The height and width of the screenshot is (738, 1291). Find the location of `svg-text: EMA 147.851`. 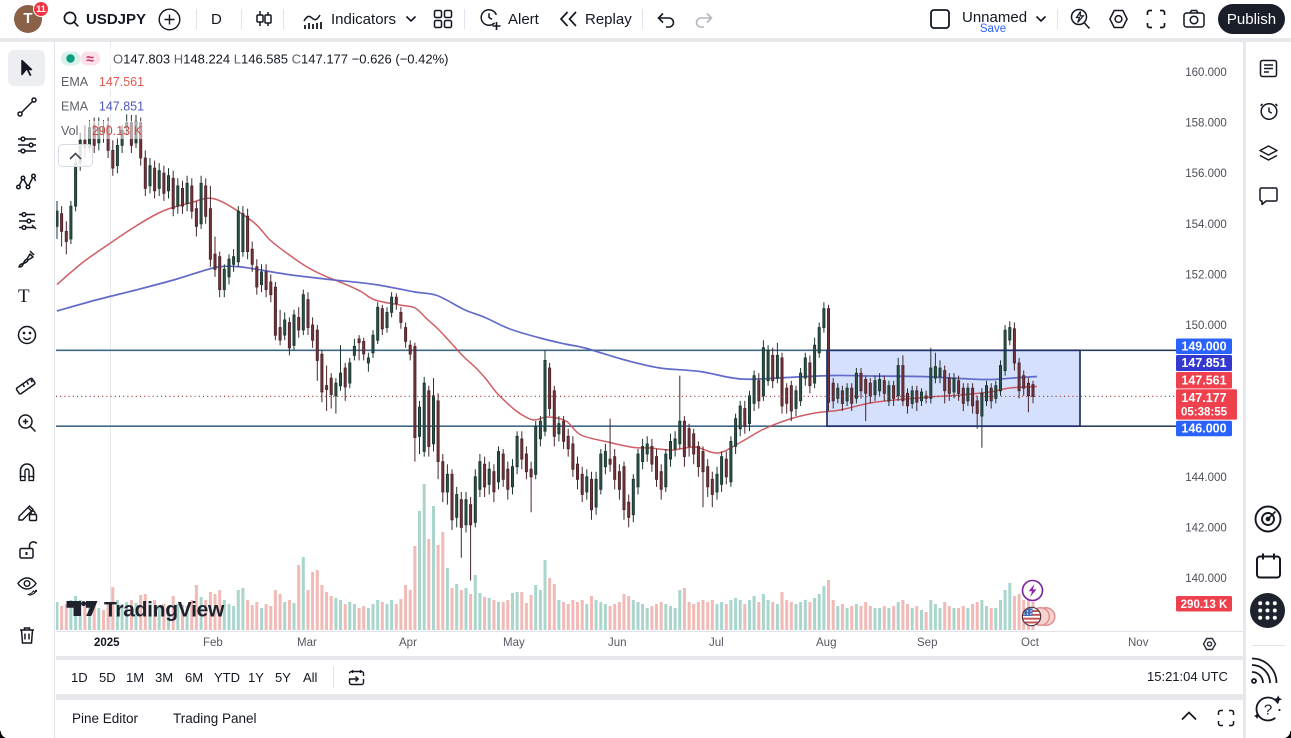

svg-text: EMA 147.851 is located at coordinates (102, 107).